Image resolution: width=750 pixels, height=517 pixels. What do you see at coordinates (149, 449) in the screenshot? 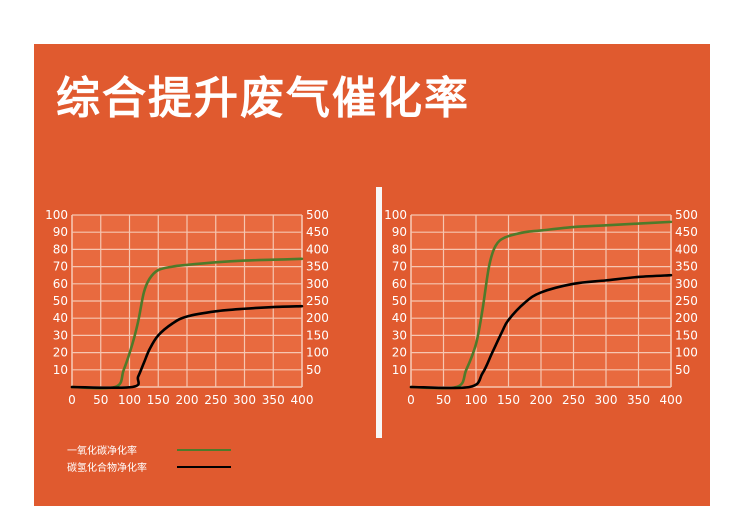
I see `legend-item-co: 一氧化碳净化率` at bounding box center [149, 449].